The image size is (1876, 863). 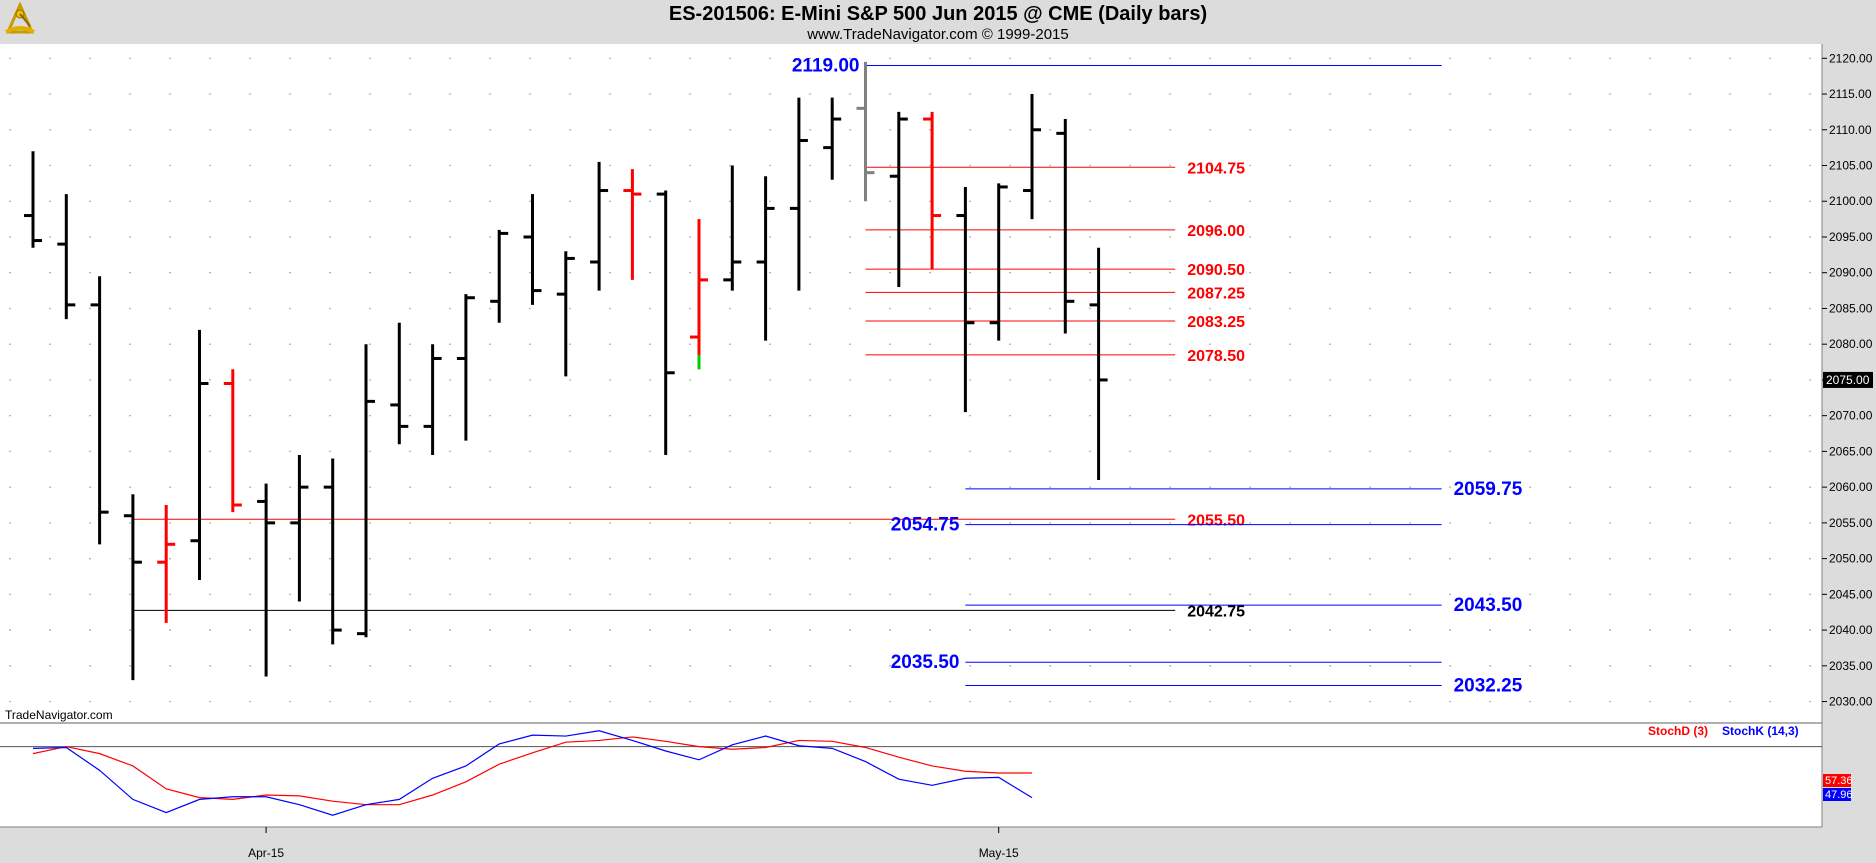 What do you see at coordinates (1851, 58) in the screenshot?
I see `y-tick-label: 2120.00` at bounding box center [1851, 58].